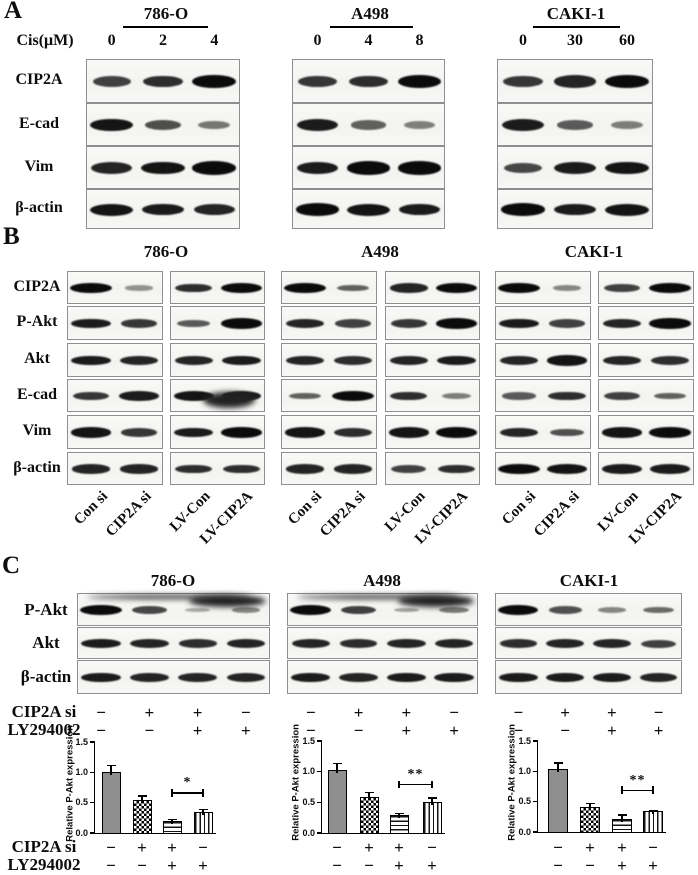 The width and height of the screenshot is (698, 875). Describe the element at coordinates (46, 642) in the screenshot. I see `row-label: Akt` at that location.